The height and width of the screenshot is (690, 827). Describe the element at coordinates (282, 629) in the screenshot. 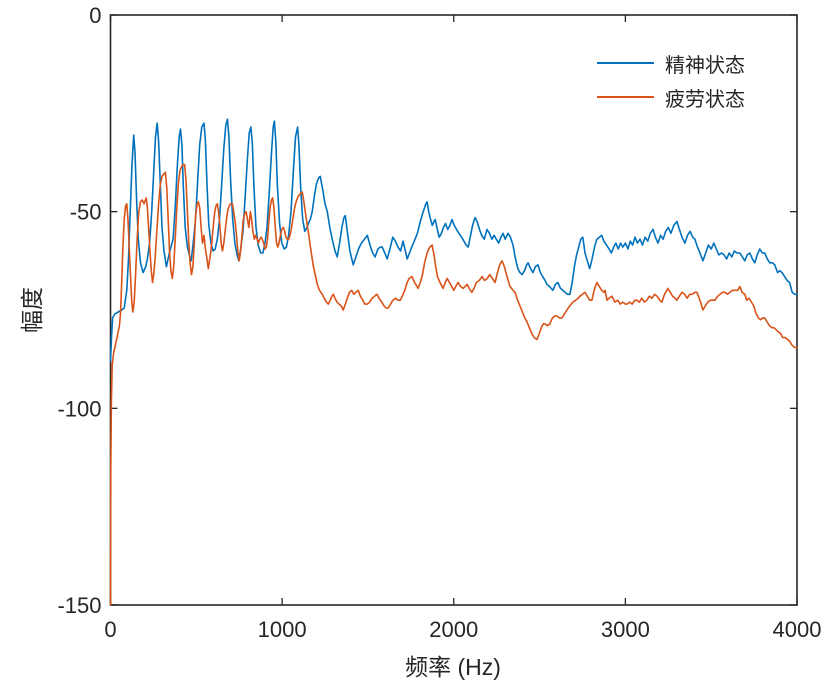

I see `svg-text: 1000` at that location.